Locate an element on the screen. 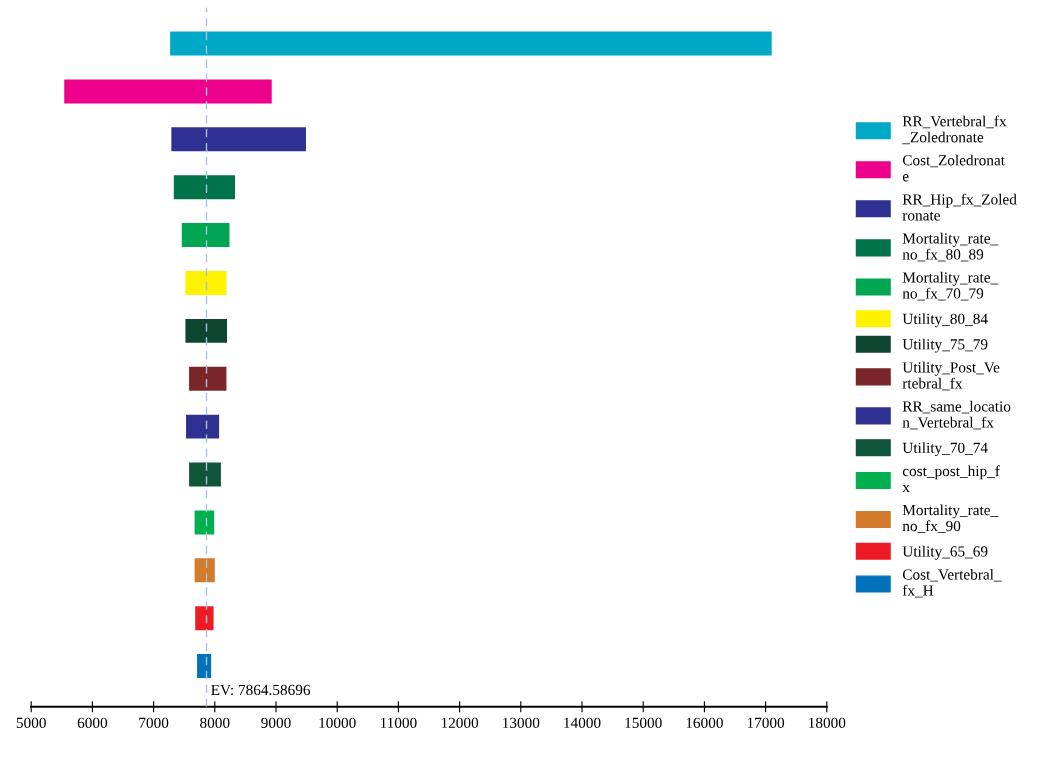 This screenshot has height=760, width=1040. legend-label: RR_Hip_fx_Zoledronate is located at coordinates (959, 207).